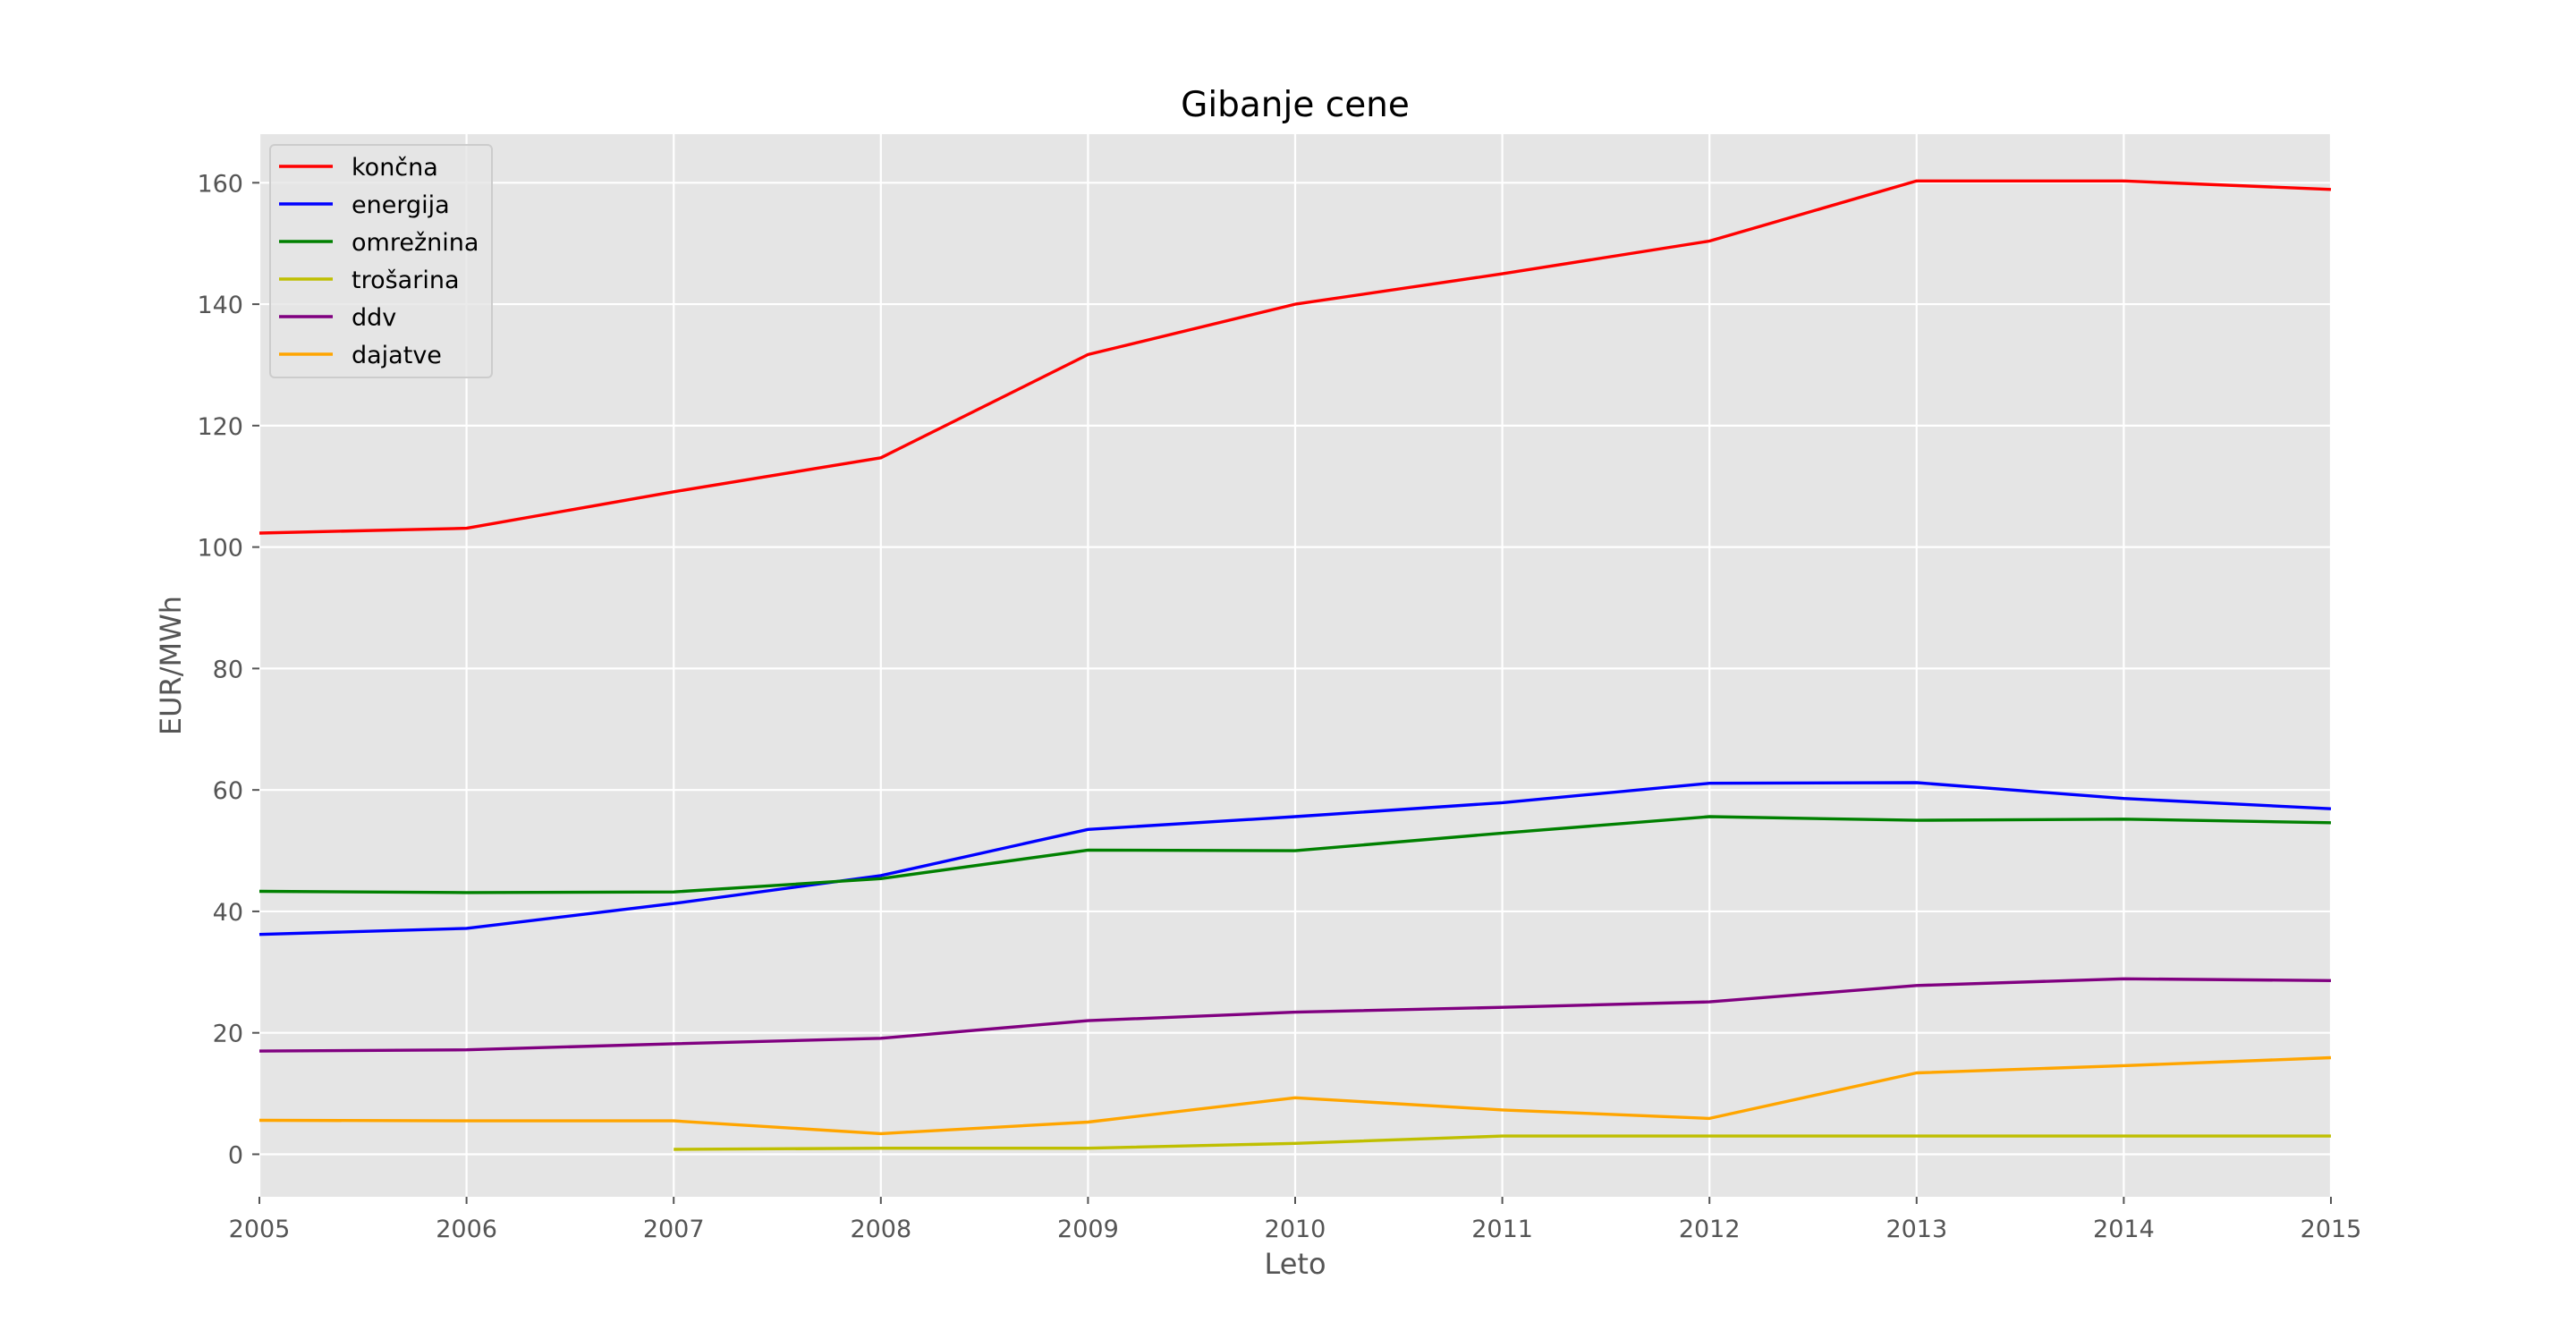  I want to click on x-tick-label: 2010, so click(1295, 1229).